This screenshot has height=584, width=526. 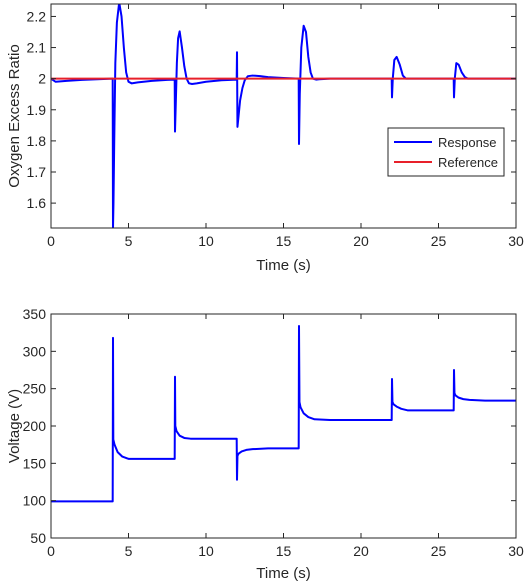 What do you see at coordinates (37, 172) in the screenshot?
I see `y-tick-label: 1.7` at bounding box center [37, 172].